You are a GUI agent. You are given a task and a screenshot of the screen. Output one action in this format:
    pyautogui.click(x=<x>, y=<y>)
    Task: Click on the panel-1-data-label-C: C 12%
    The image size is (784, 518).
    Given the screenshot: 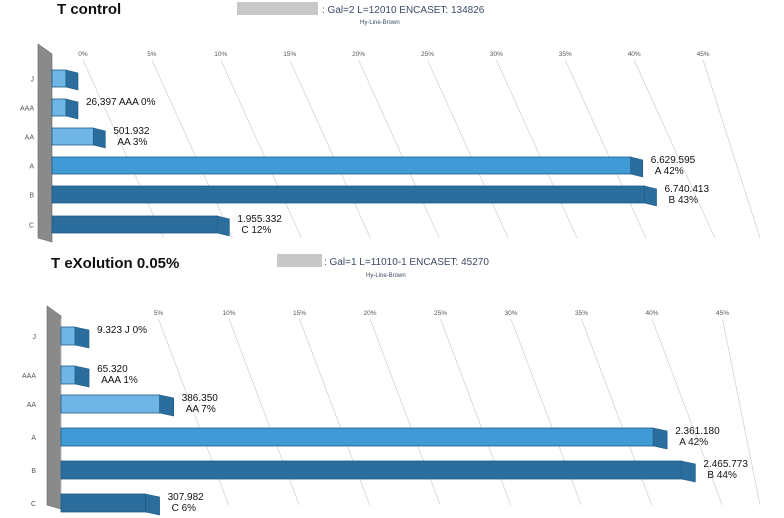 What is the action you would take?
    pyautogui.click(x=256, y=230)
    